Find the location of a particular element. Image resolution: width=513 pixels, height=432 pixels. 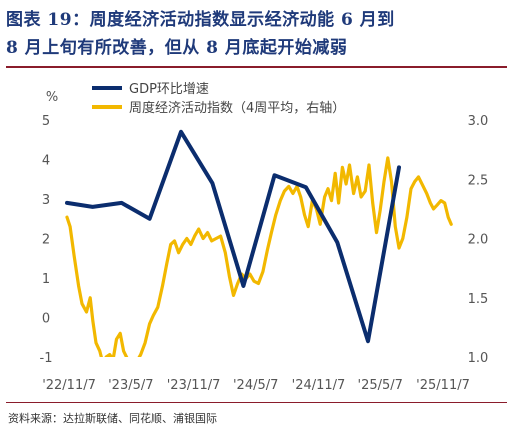

y-tick-left: 3 is located at coordinates (46, 200).